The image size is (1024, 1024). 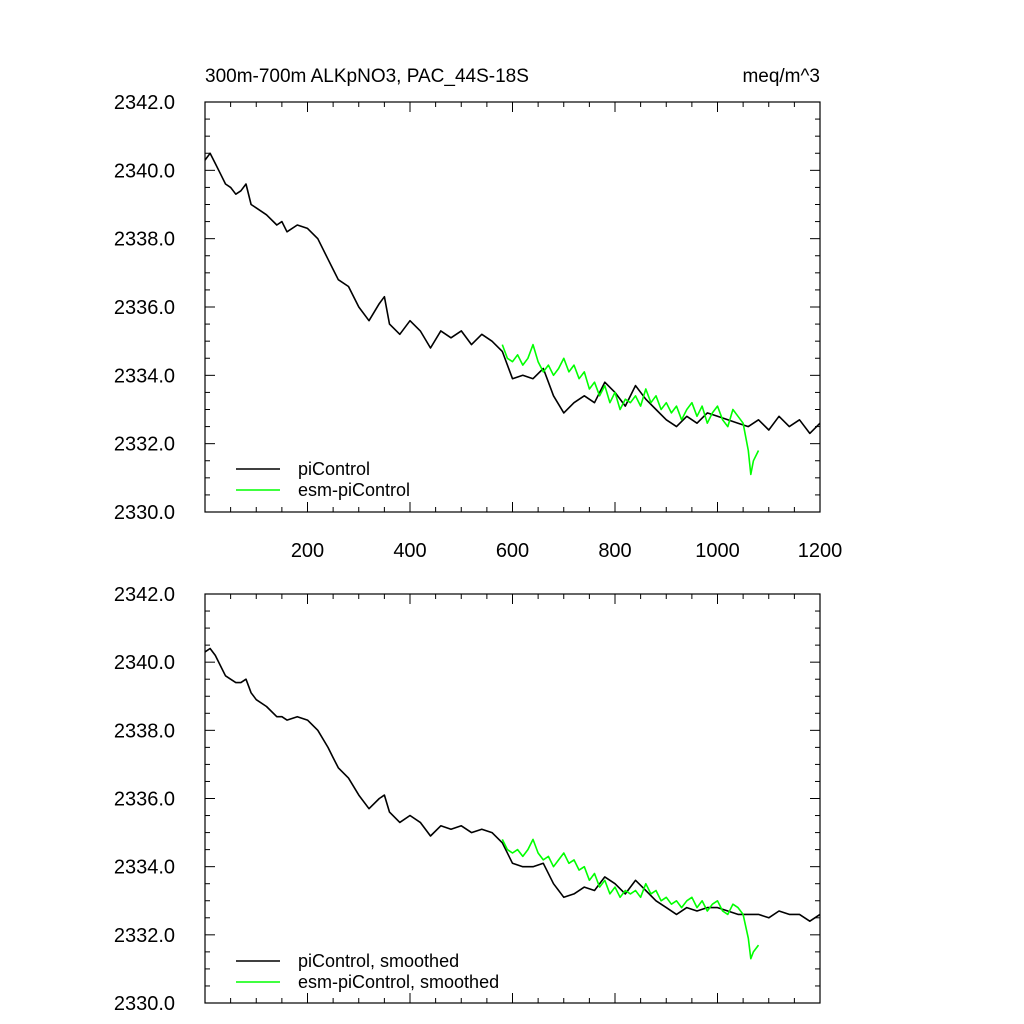 What do you see at coordinates (820, 551) in the screenshot?
I see `x-tick-label: 1200` at bounding box center [820, 551].